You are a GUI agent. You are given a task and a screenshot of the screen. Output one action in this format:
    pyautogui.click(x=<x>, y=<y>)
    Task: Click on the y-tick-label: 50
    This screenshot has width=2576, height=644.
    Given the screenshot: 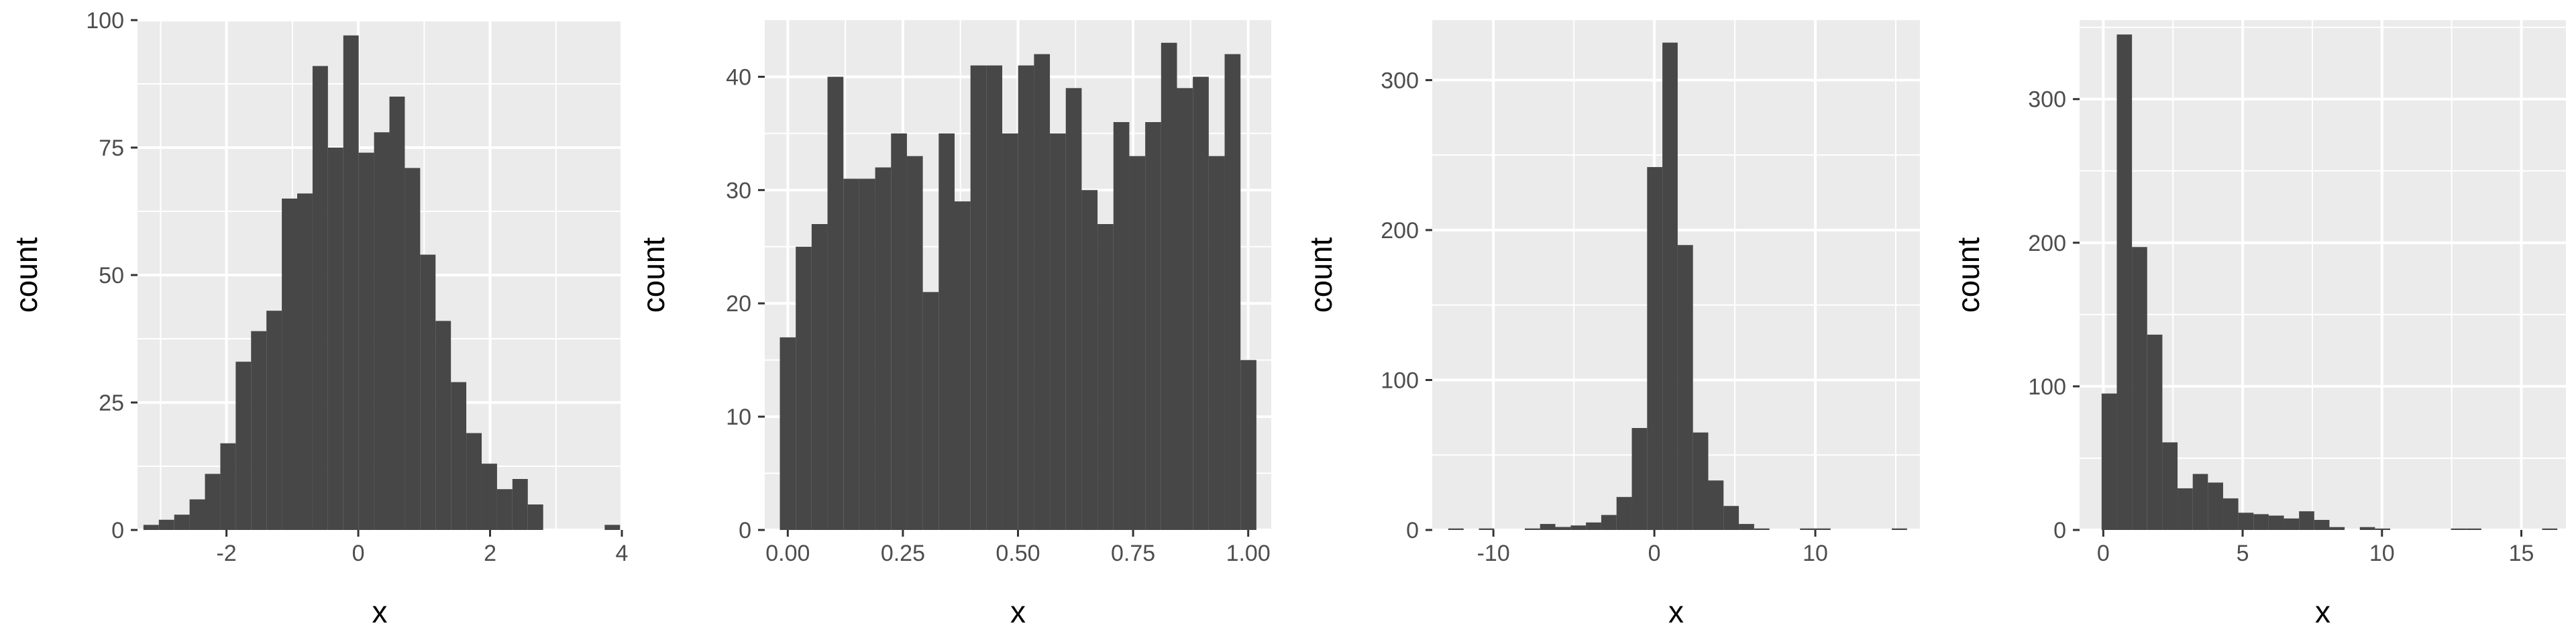 What is the action you would take?
    pyautogui.click(x=111, y=275)
    